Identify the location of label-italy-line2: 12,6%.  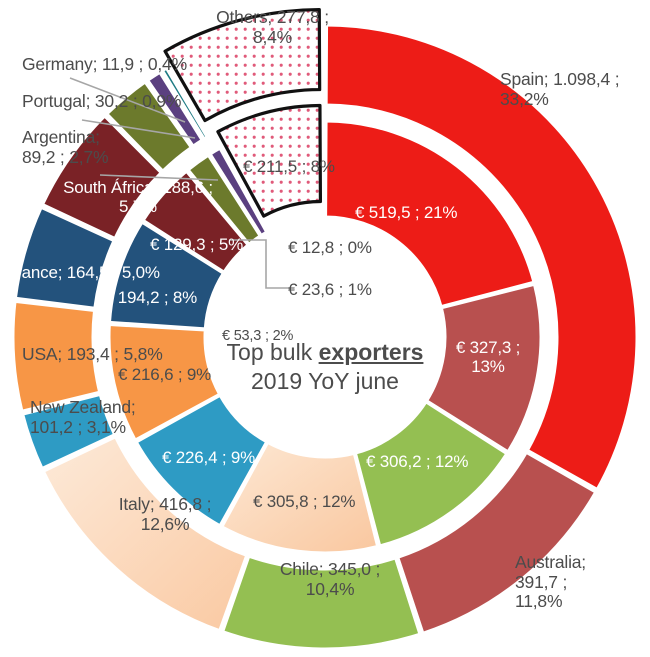
(165, 523).